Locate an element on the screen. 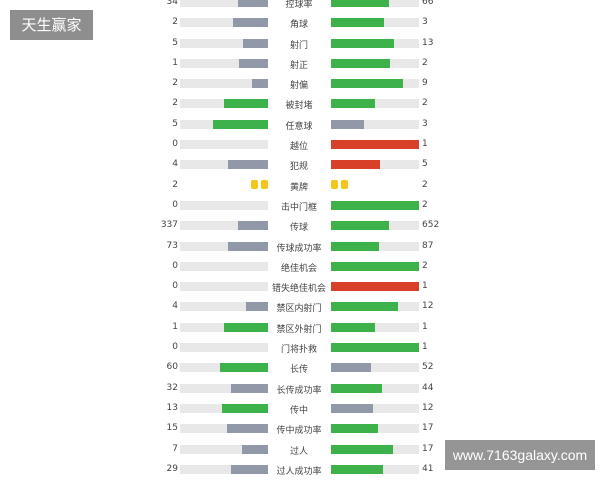 This screenshot has width=600, height=480. stat-label: 射偏 is located at coordinates (298, 86).